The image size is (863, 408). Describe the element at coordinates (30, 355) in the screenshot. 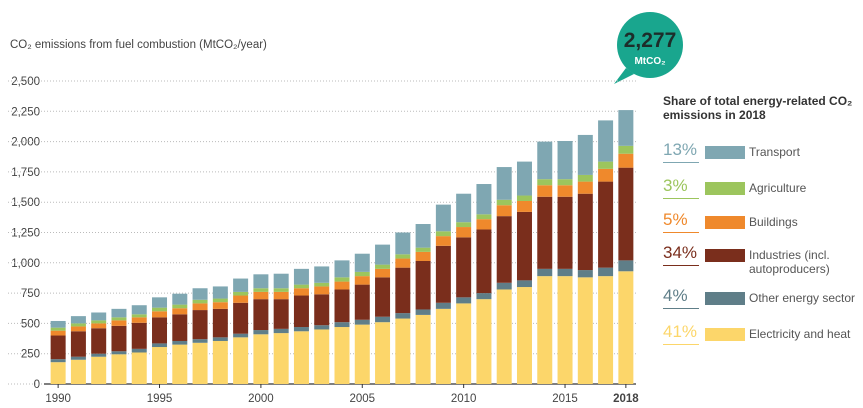

I see `y-tick-label: 250` at that location.